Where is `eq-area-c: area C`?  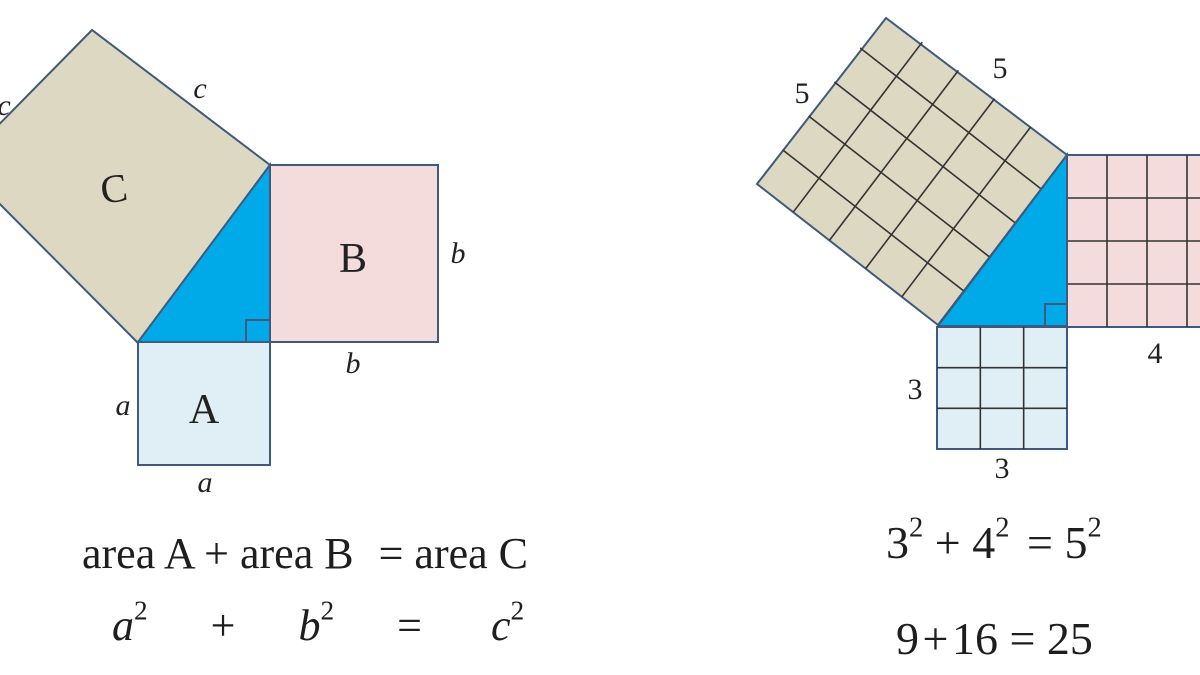 eq-area-c: area C is located at coordinates (471, 553).